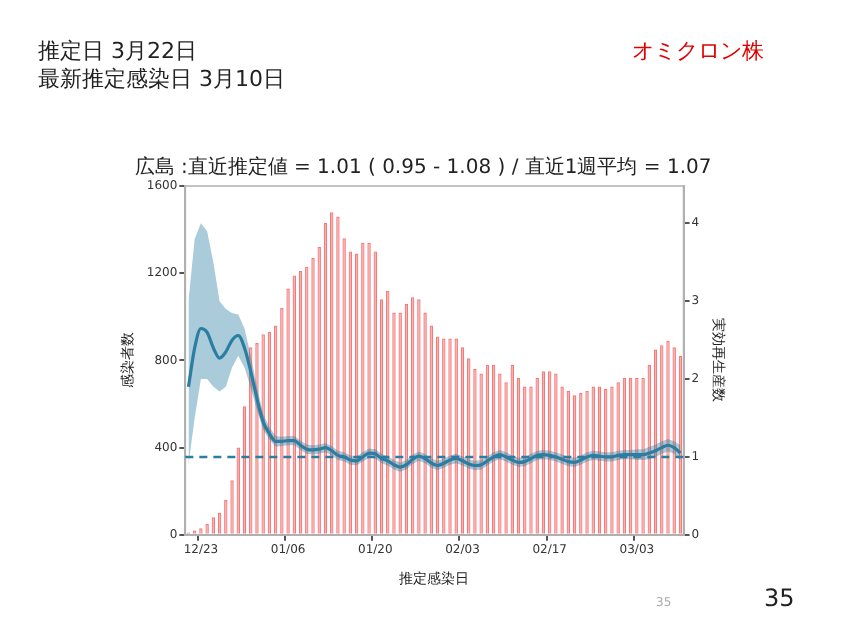  What do you see at coordinates (117, 51) in the screenshot?
I see `text: 推定日 3月22日` at bounding box center [117, 51].